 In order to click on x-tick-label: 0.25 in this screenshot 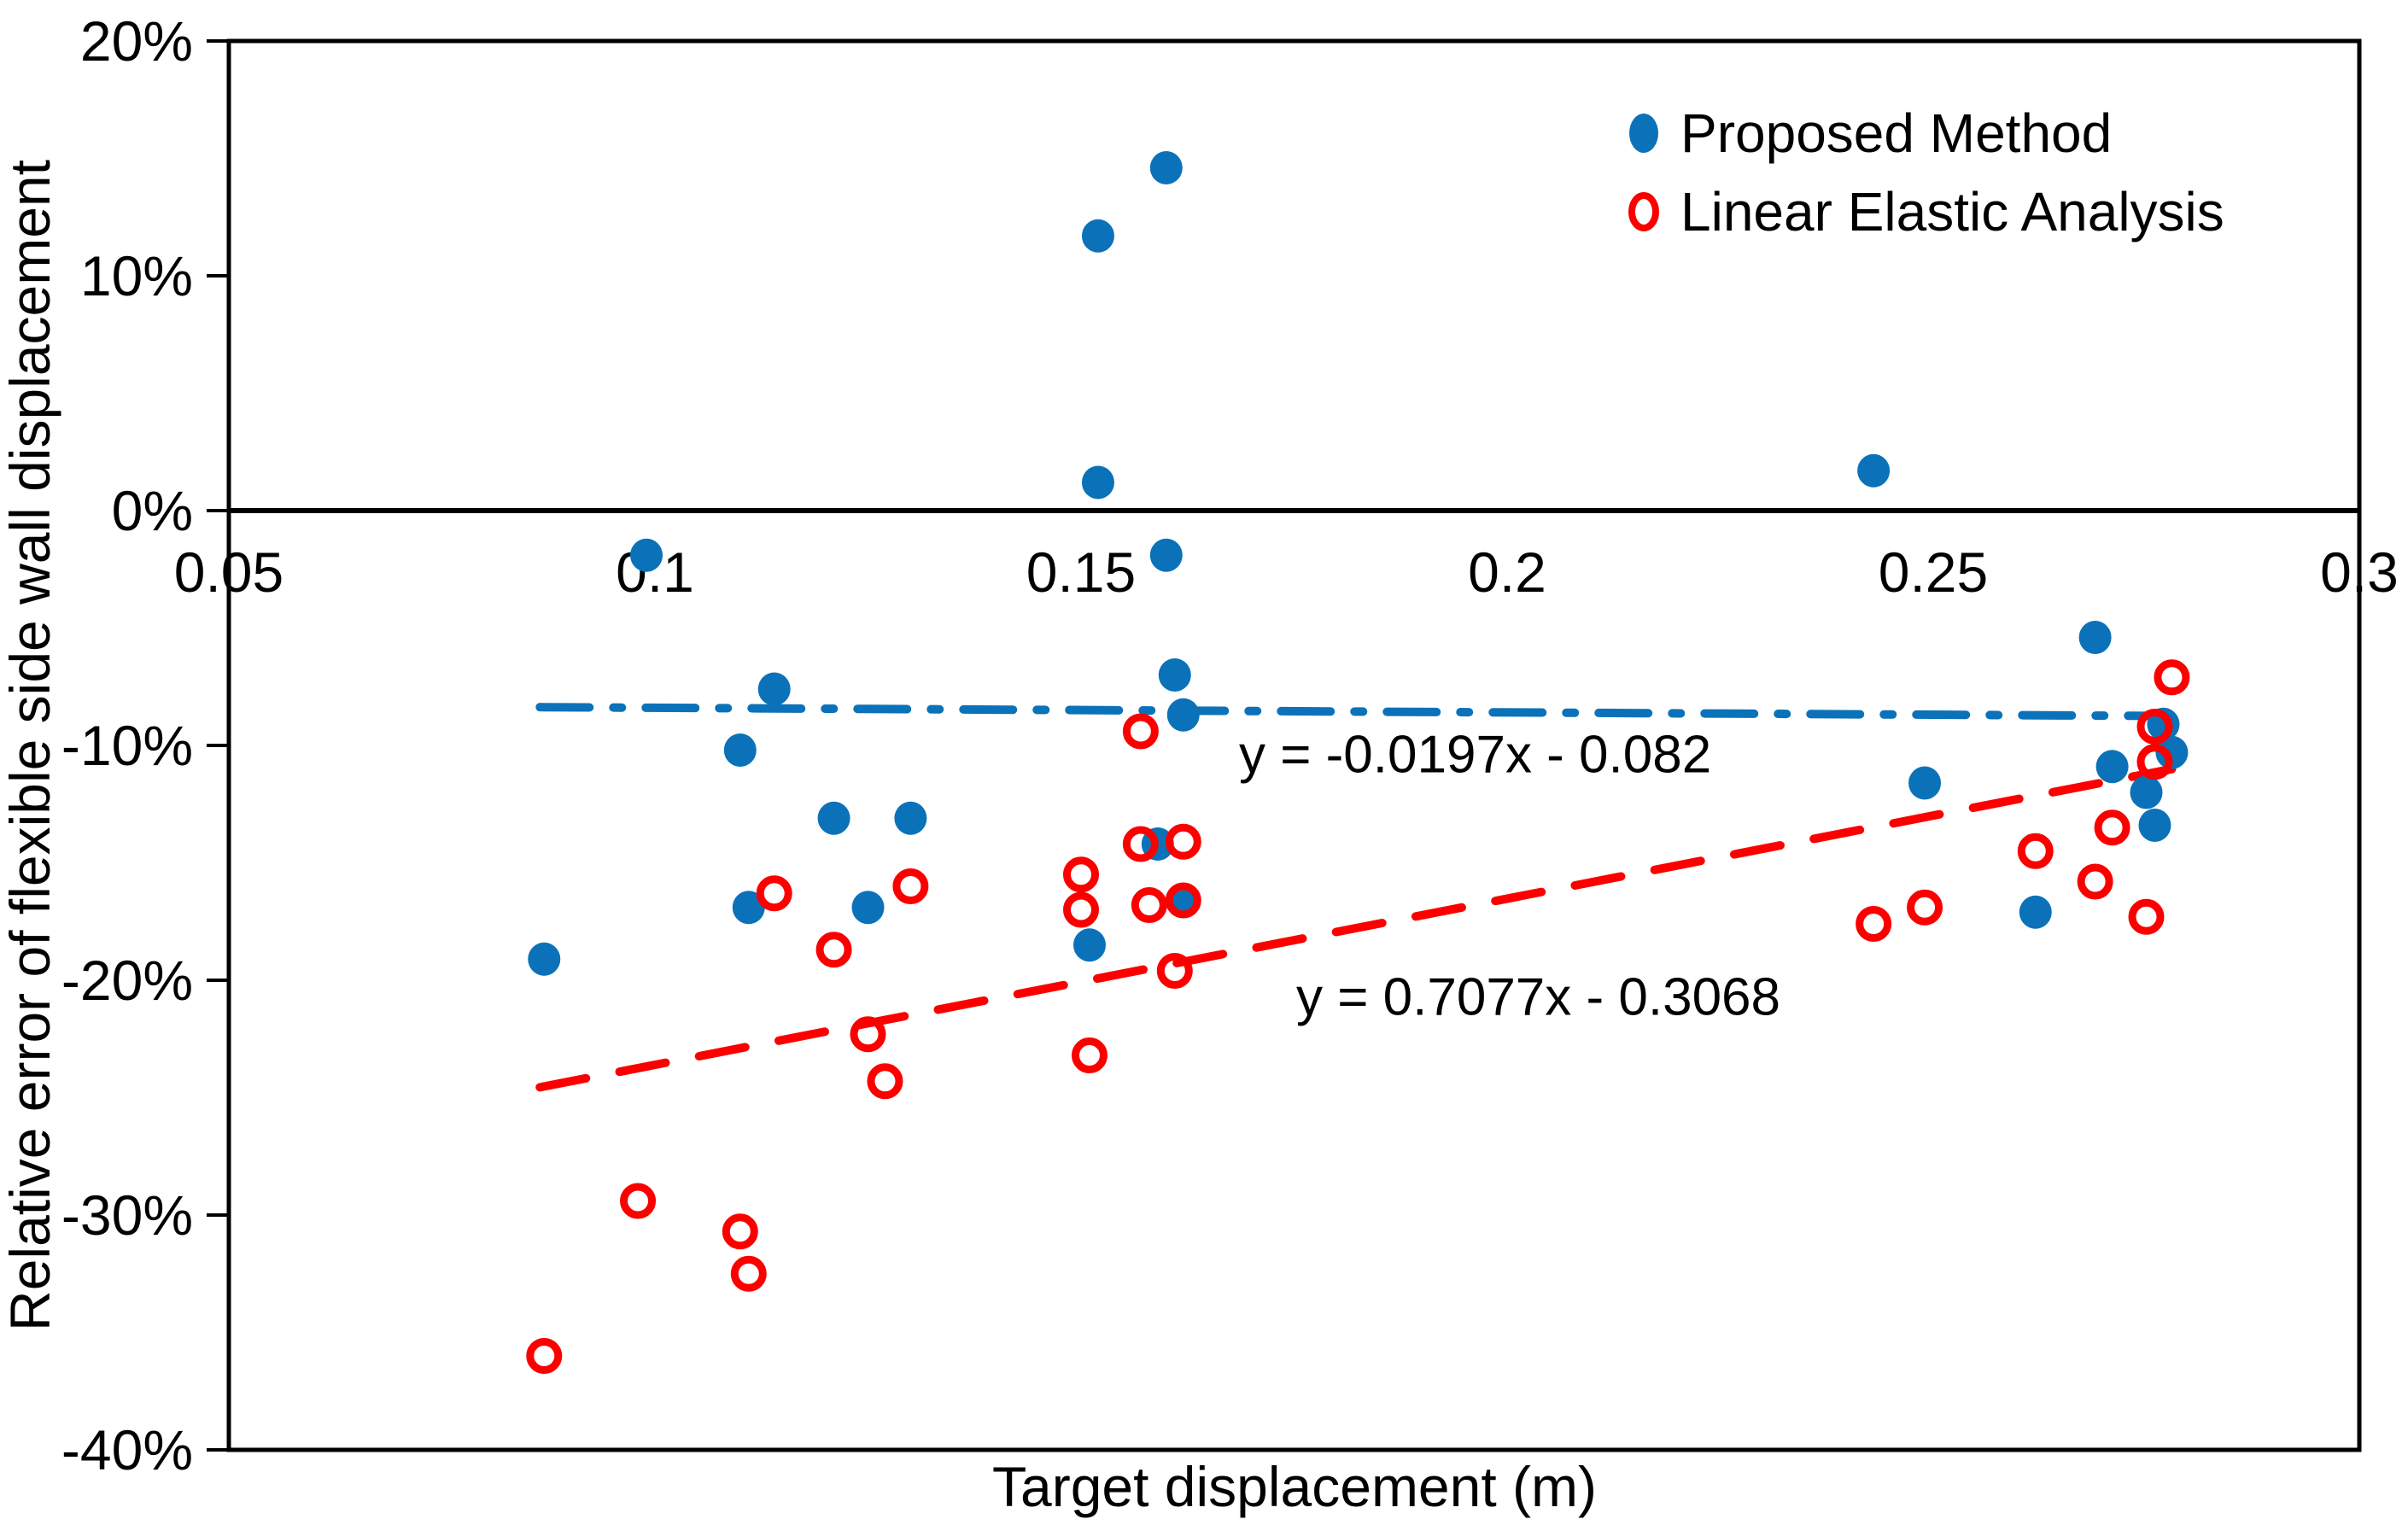, I will do `click(1933, 572)`.